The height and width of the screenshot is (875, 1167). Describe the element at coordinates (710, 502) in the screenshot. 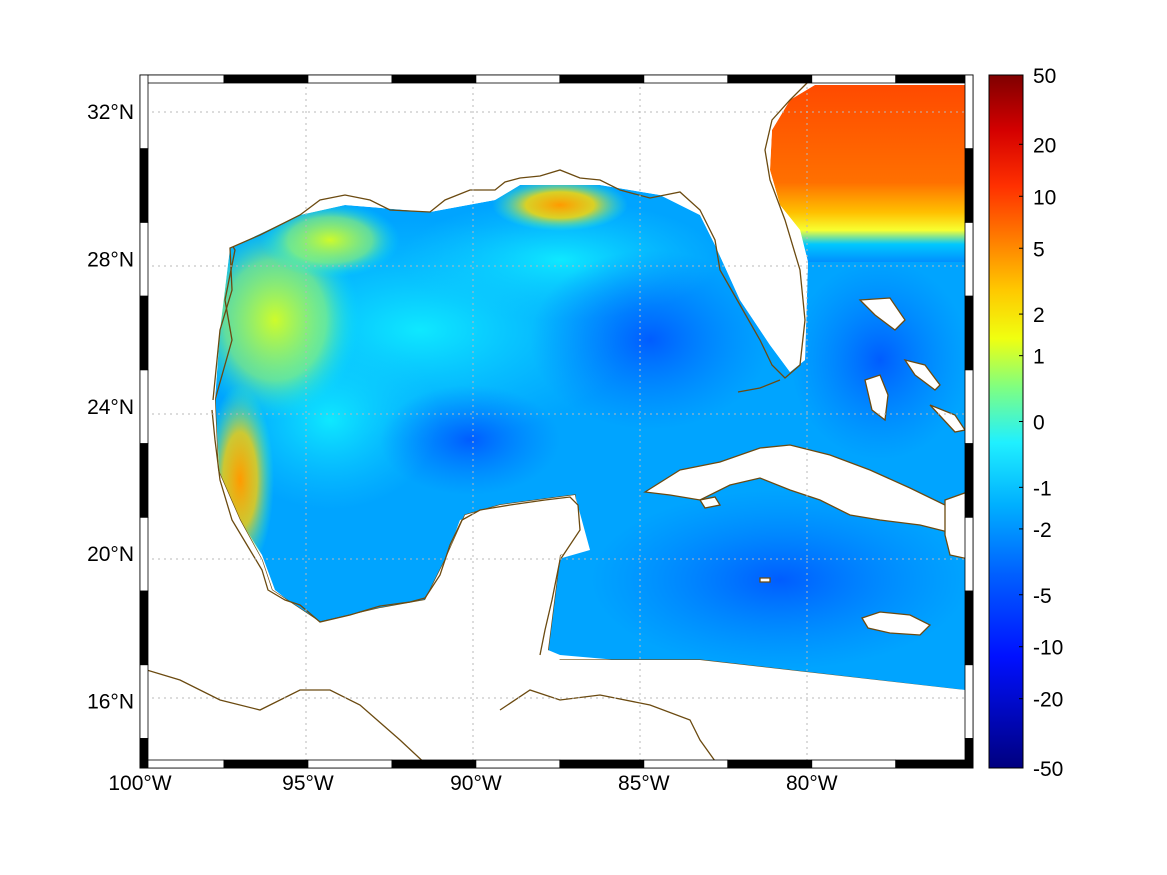

I see `island-isla-juventud` at that location.